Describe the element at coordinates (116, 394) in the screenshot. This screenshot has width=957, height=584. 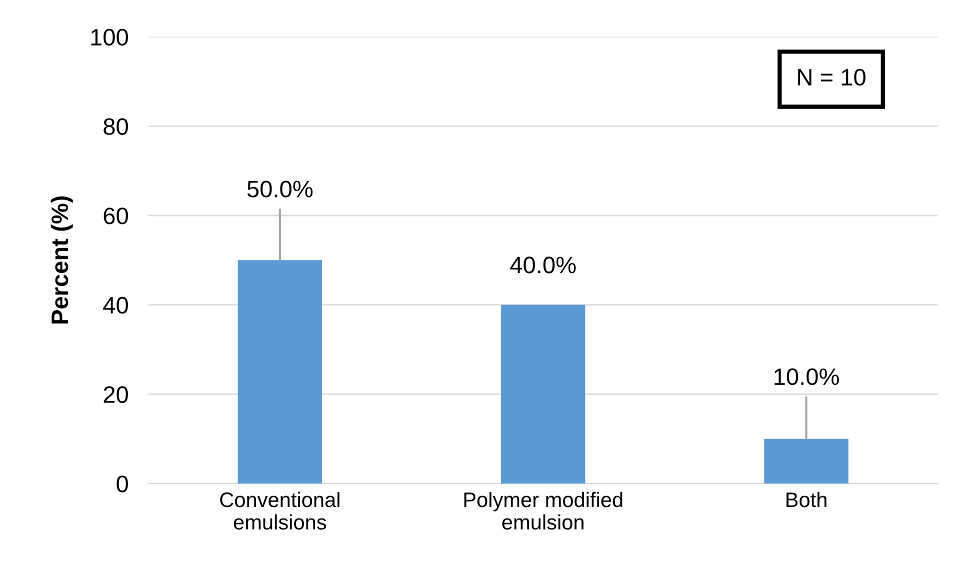
I see `y-tick-label: 20` at that location.